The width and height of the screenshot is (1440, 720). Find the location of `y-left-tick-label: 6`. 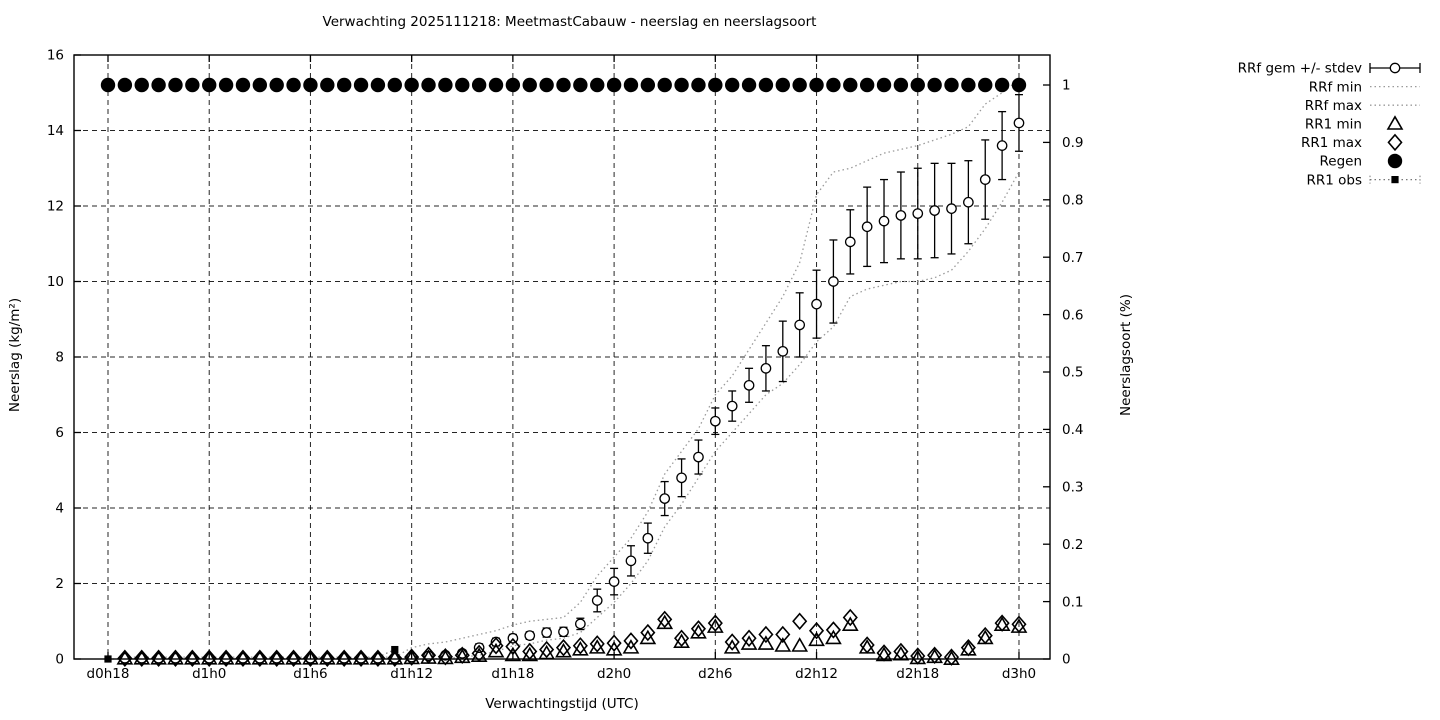

y-left-tick-label: 6 is located at coordinates (59, 433).